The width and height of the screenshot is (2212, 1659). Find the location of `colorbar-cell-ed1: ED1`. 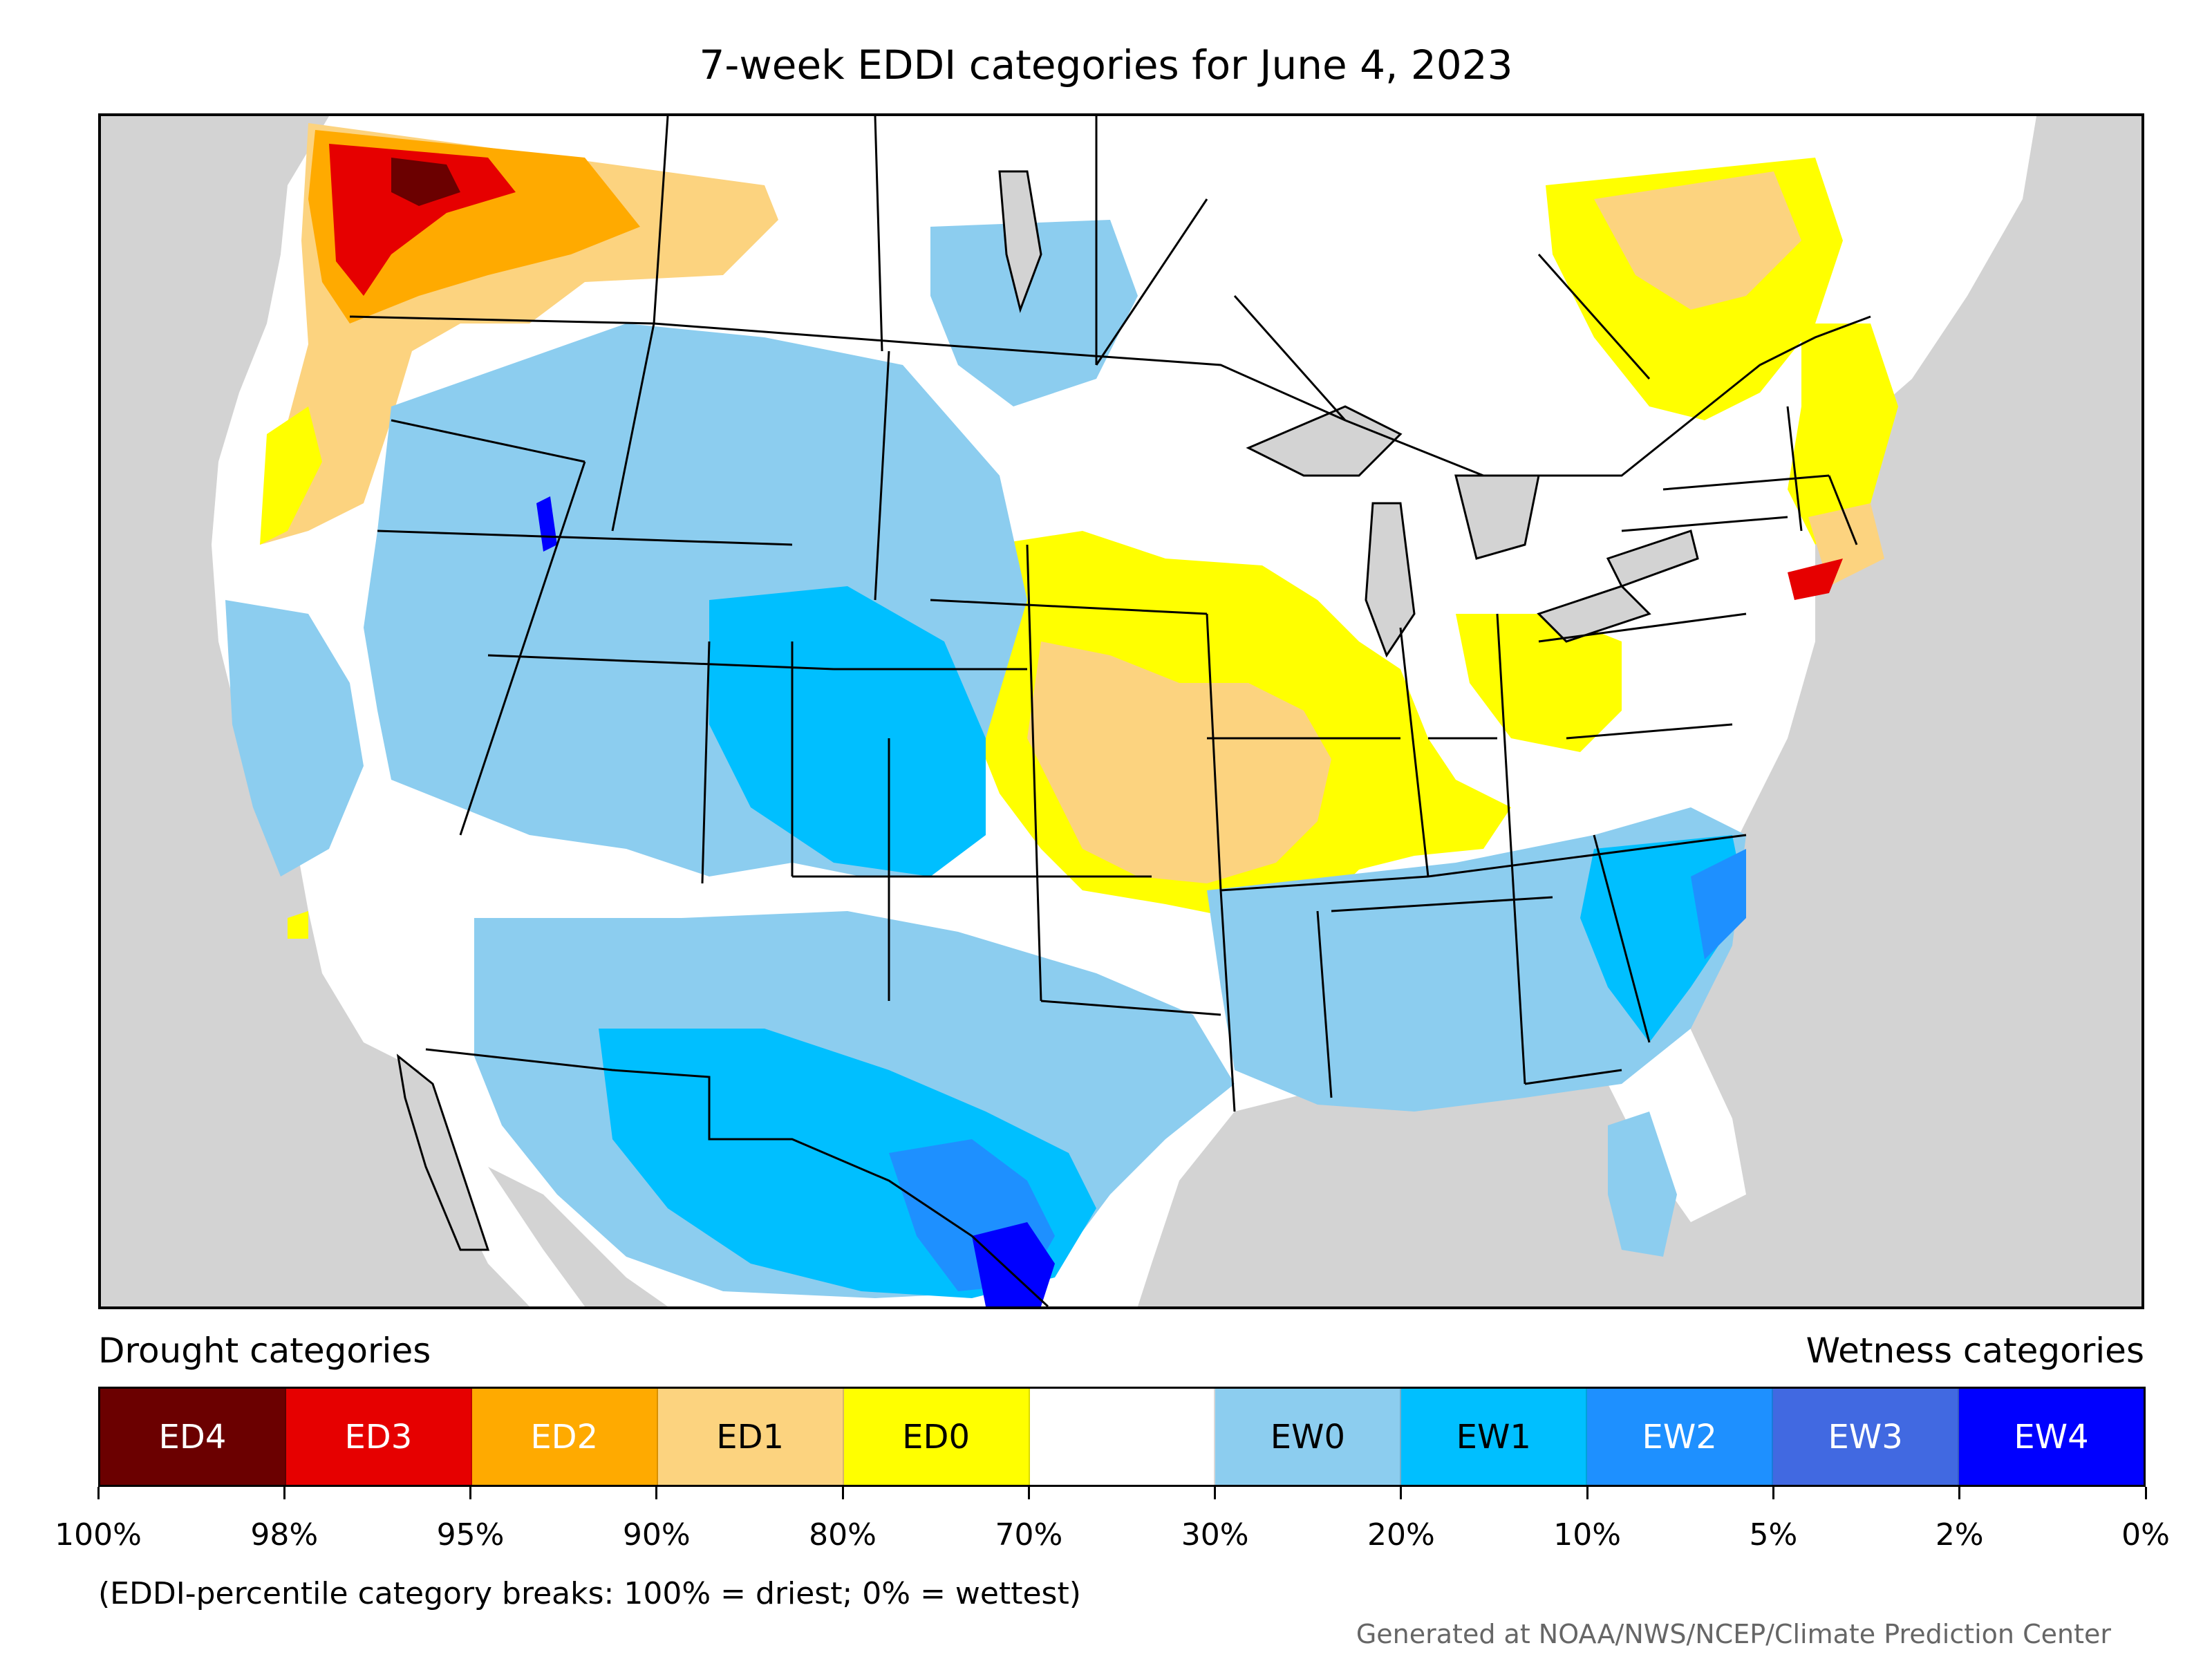

colorbar-cell-ed1: ED1 is located at coordinates (751, 1437).